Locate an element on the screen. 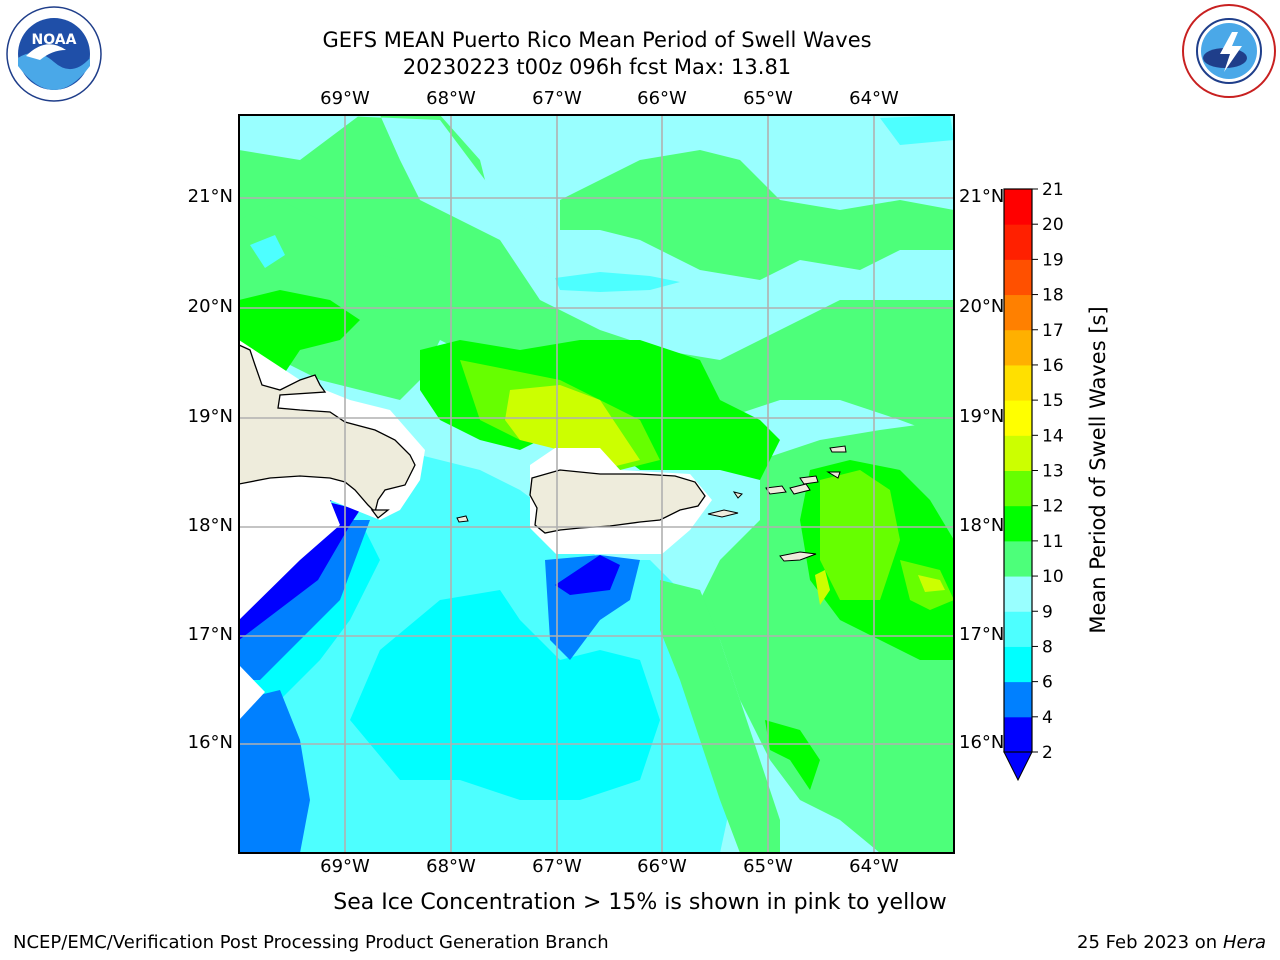 The image size is (1280, 960). colorbar-tick-label: 13 is located at coordinates (1053, 472).